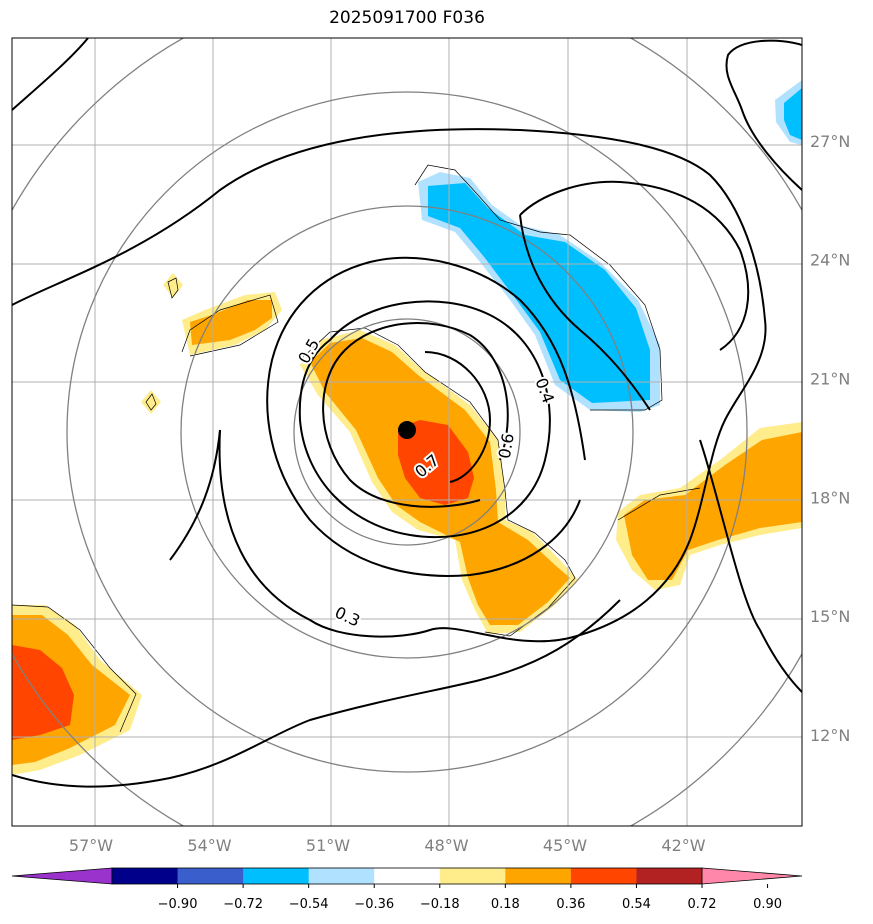  I want to click on latitude-labels: 27°N 24°N 21°N 18°N 15°N 12°N, so click(830, 438).